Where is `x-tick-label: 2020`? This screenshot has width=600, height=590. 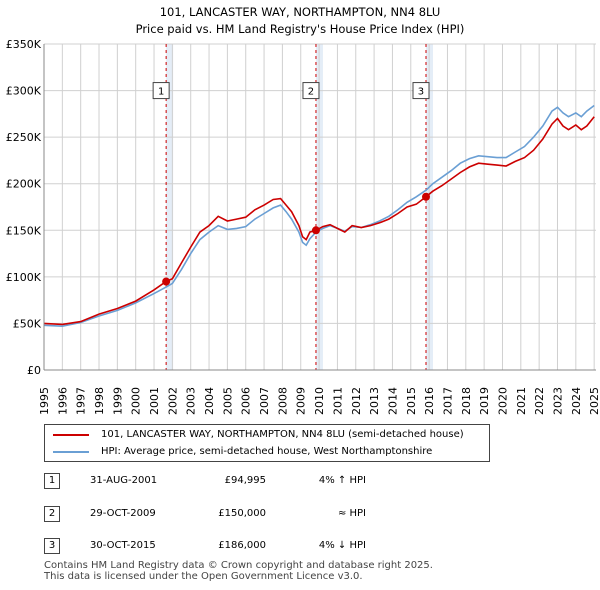
x-tick-label: 2020 is located at coordinates (502, 401).